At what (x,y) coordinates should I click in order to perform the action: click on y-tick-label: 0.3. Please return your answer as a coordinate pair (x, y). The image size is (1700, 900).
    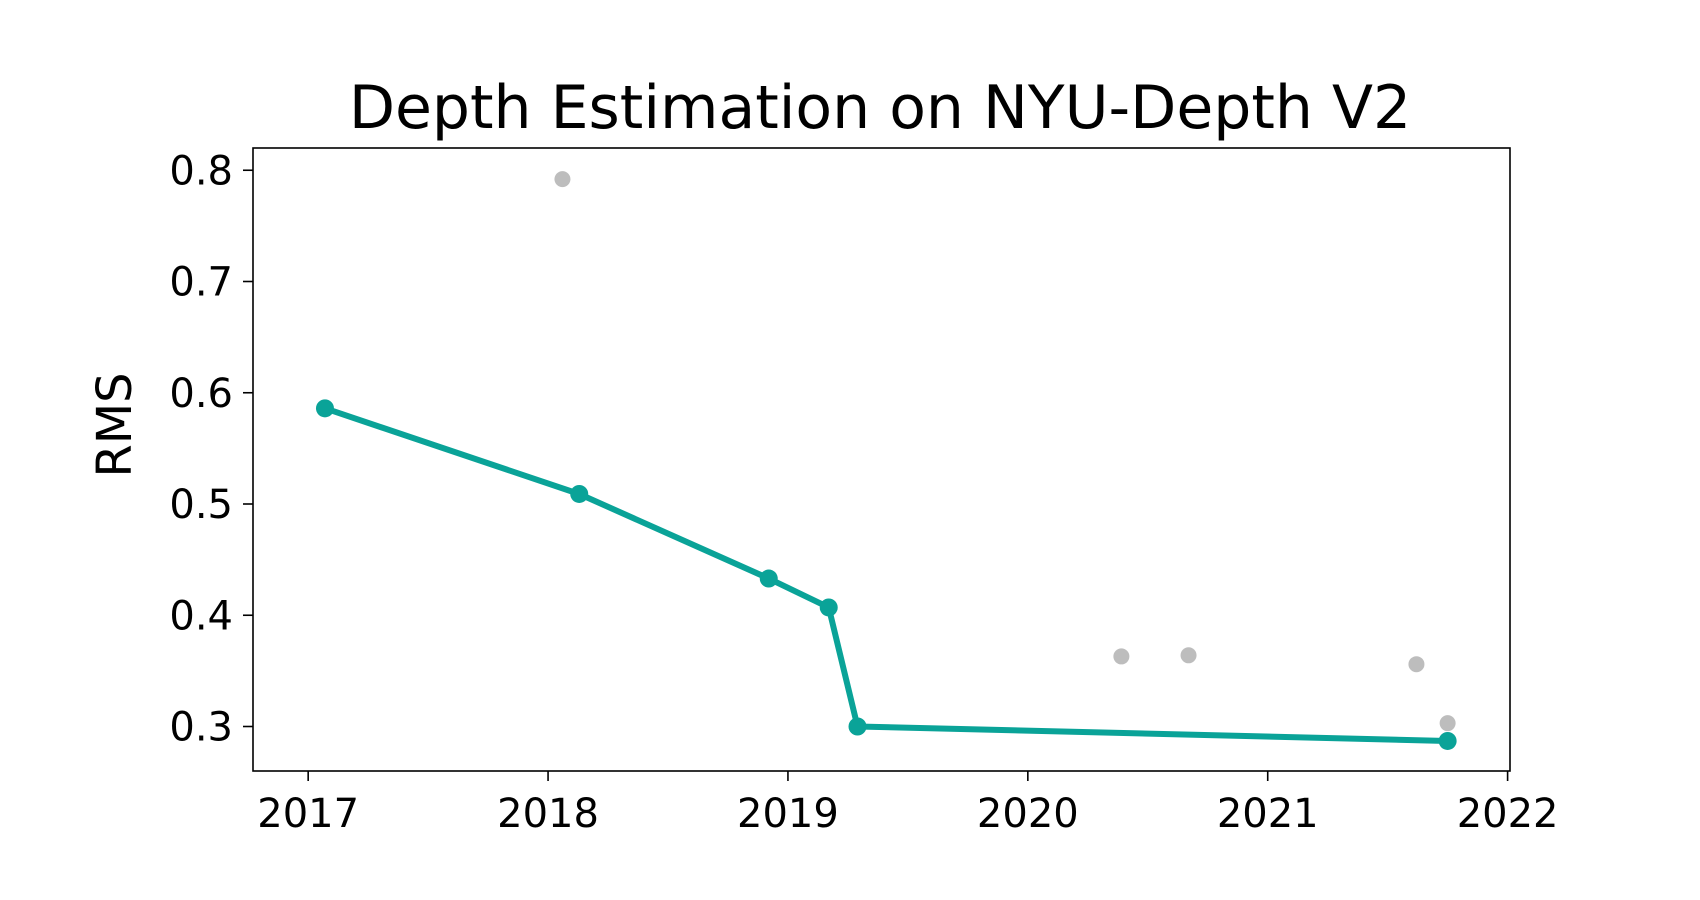
    Looking at the image, I should click on (201, 728).